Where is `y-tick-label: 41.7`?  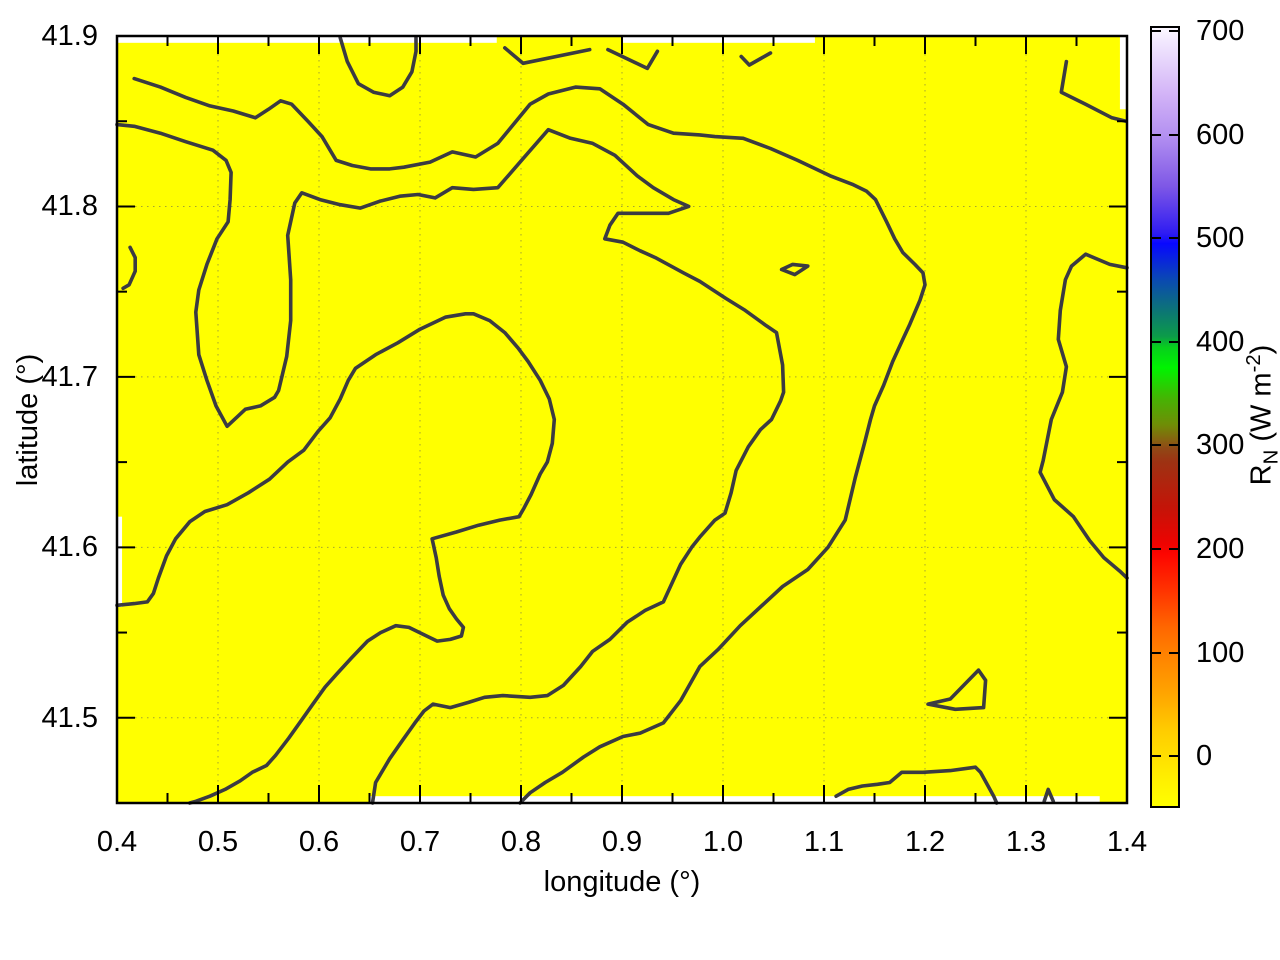 y-tick-label: 41.7 is located at coordinates (69, 376).